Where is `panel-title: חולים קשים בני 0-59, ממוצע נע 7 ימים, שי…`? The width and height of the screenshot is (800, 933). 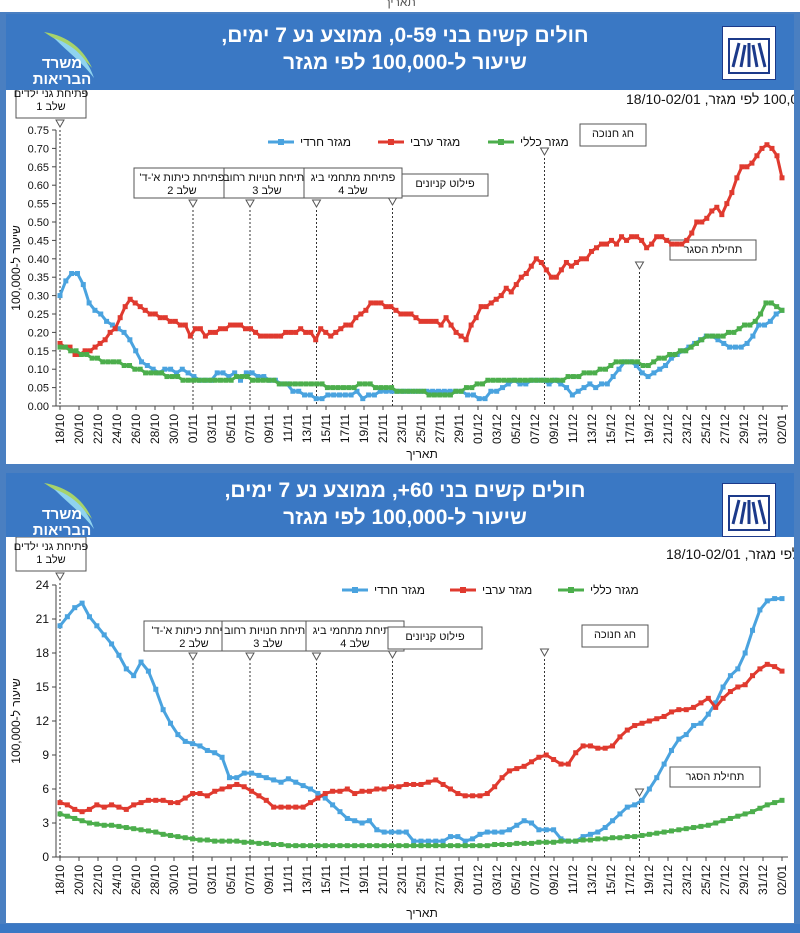 panel-title: חולים קשים בני 0-59, ממוצע נע 7 ימים, שי… is located at coordinates (405, 49).